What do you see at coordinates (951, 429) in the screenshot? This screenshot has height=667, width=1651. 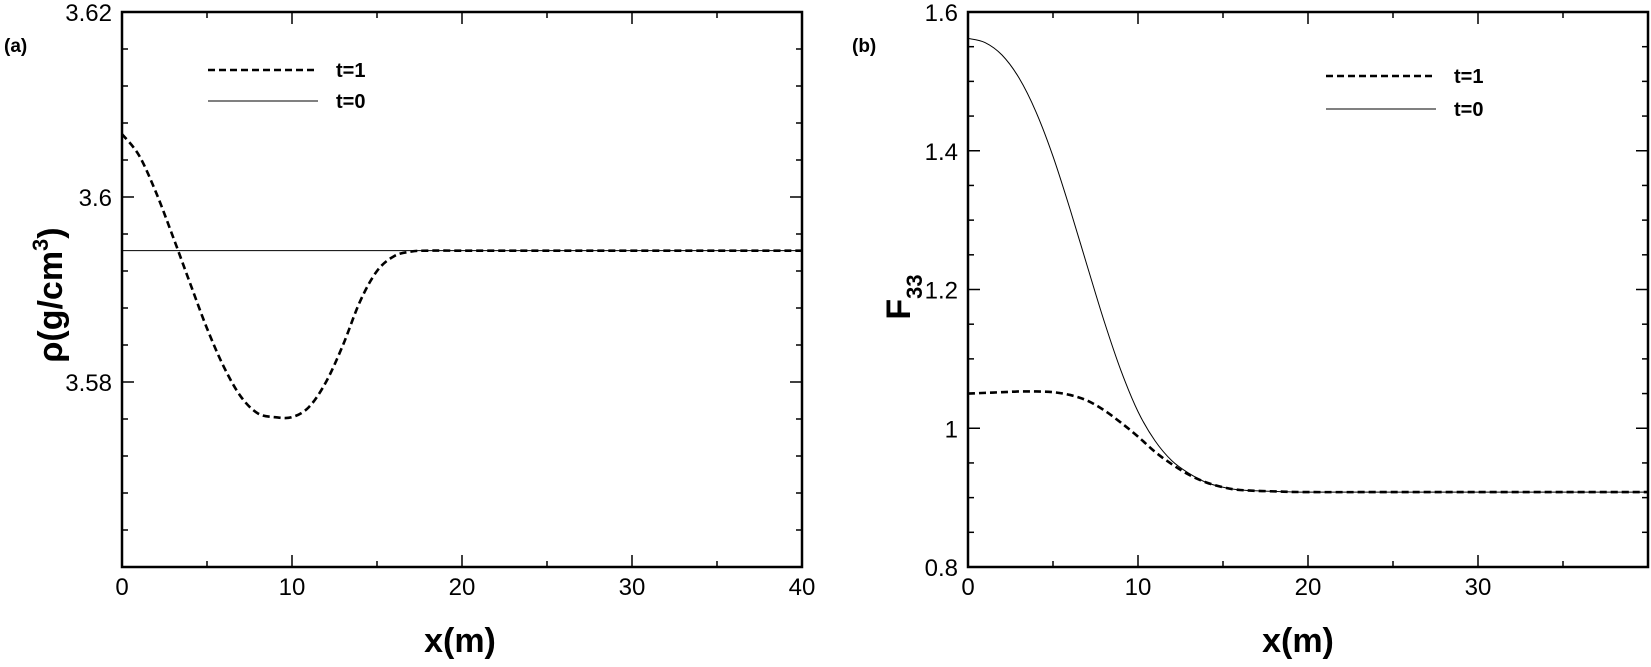 I see `y-tick-label: 1` at bounding box center [951, 429].